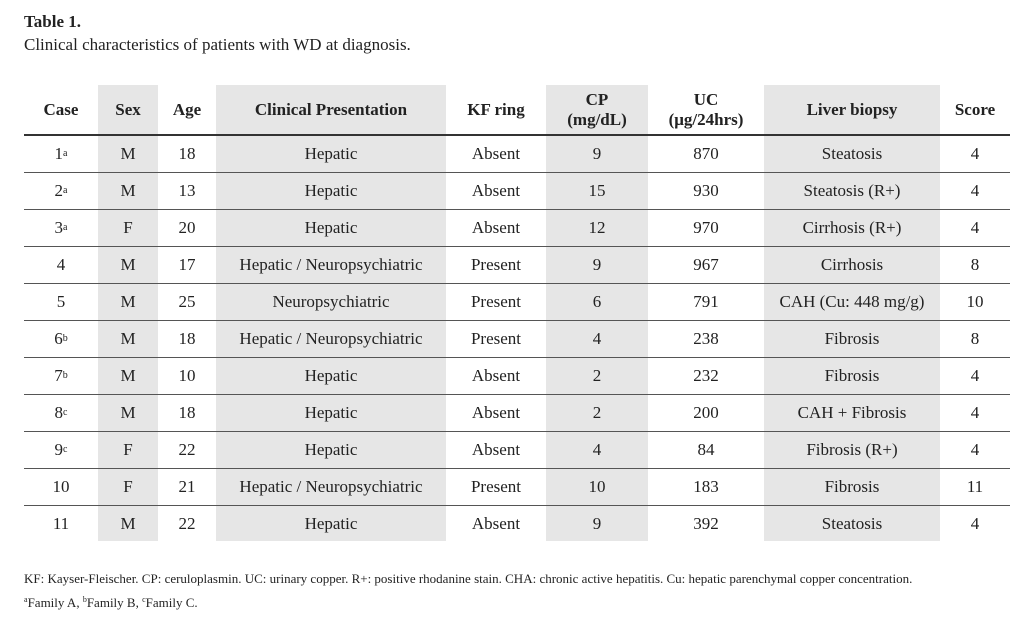 The width and height of the screenshot is (1024, 621). I want to click on cell: 18, so click(187, 338).